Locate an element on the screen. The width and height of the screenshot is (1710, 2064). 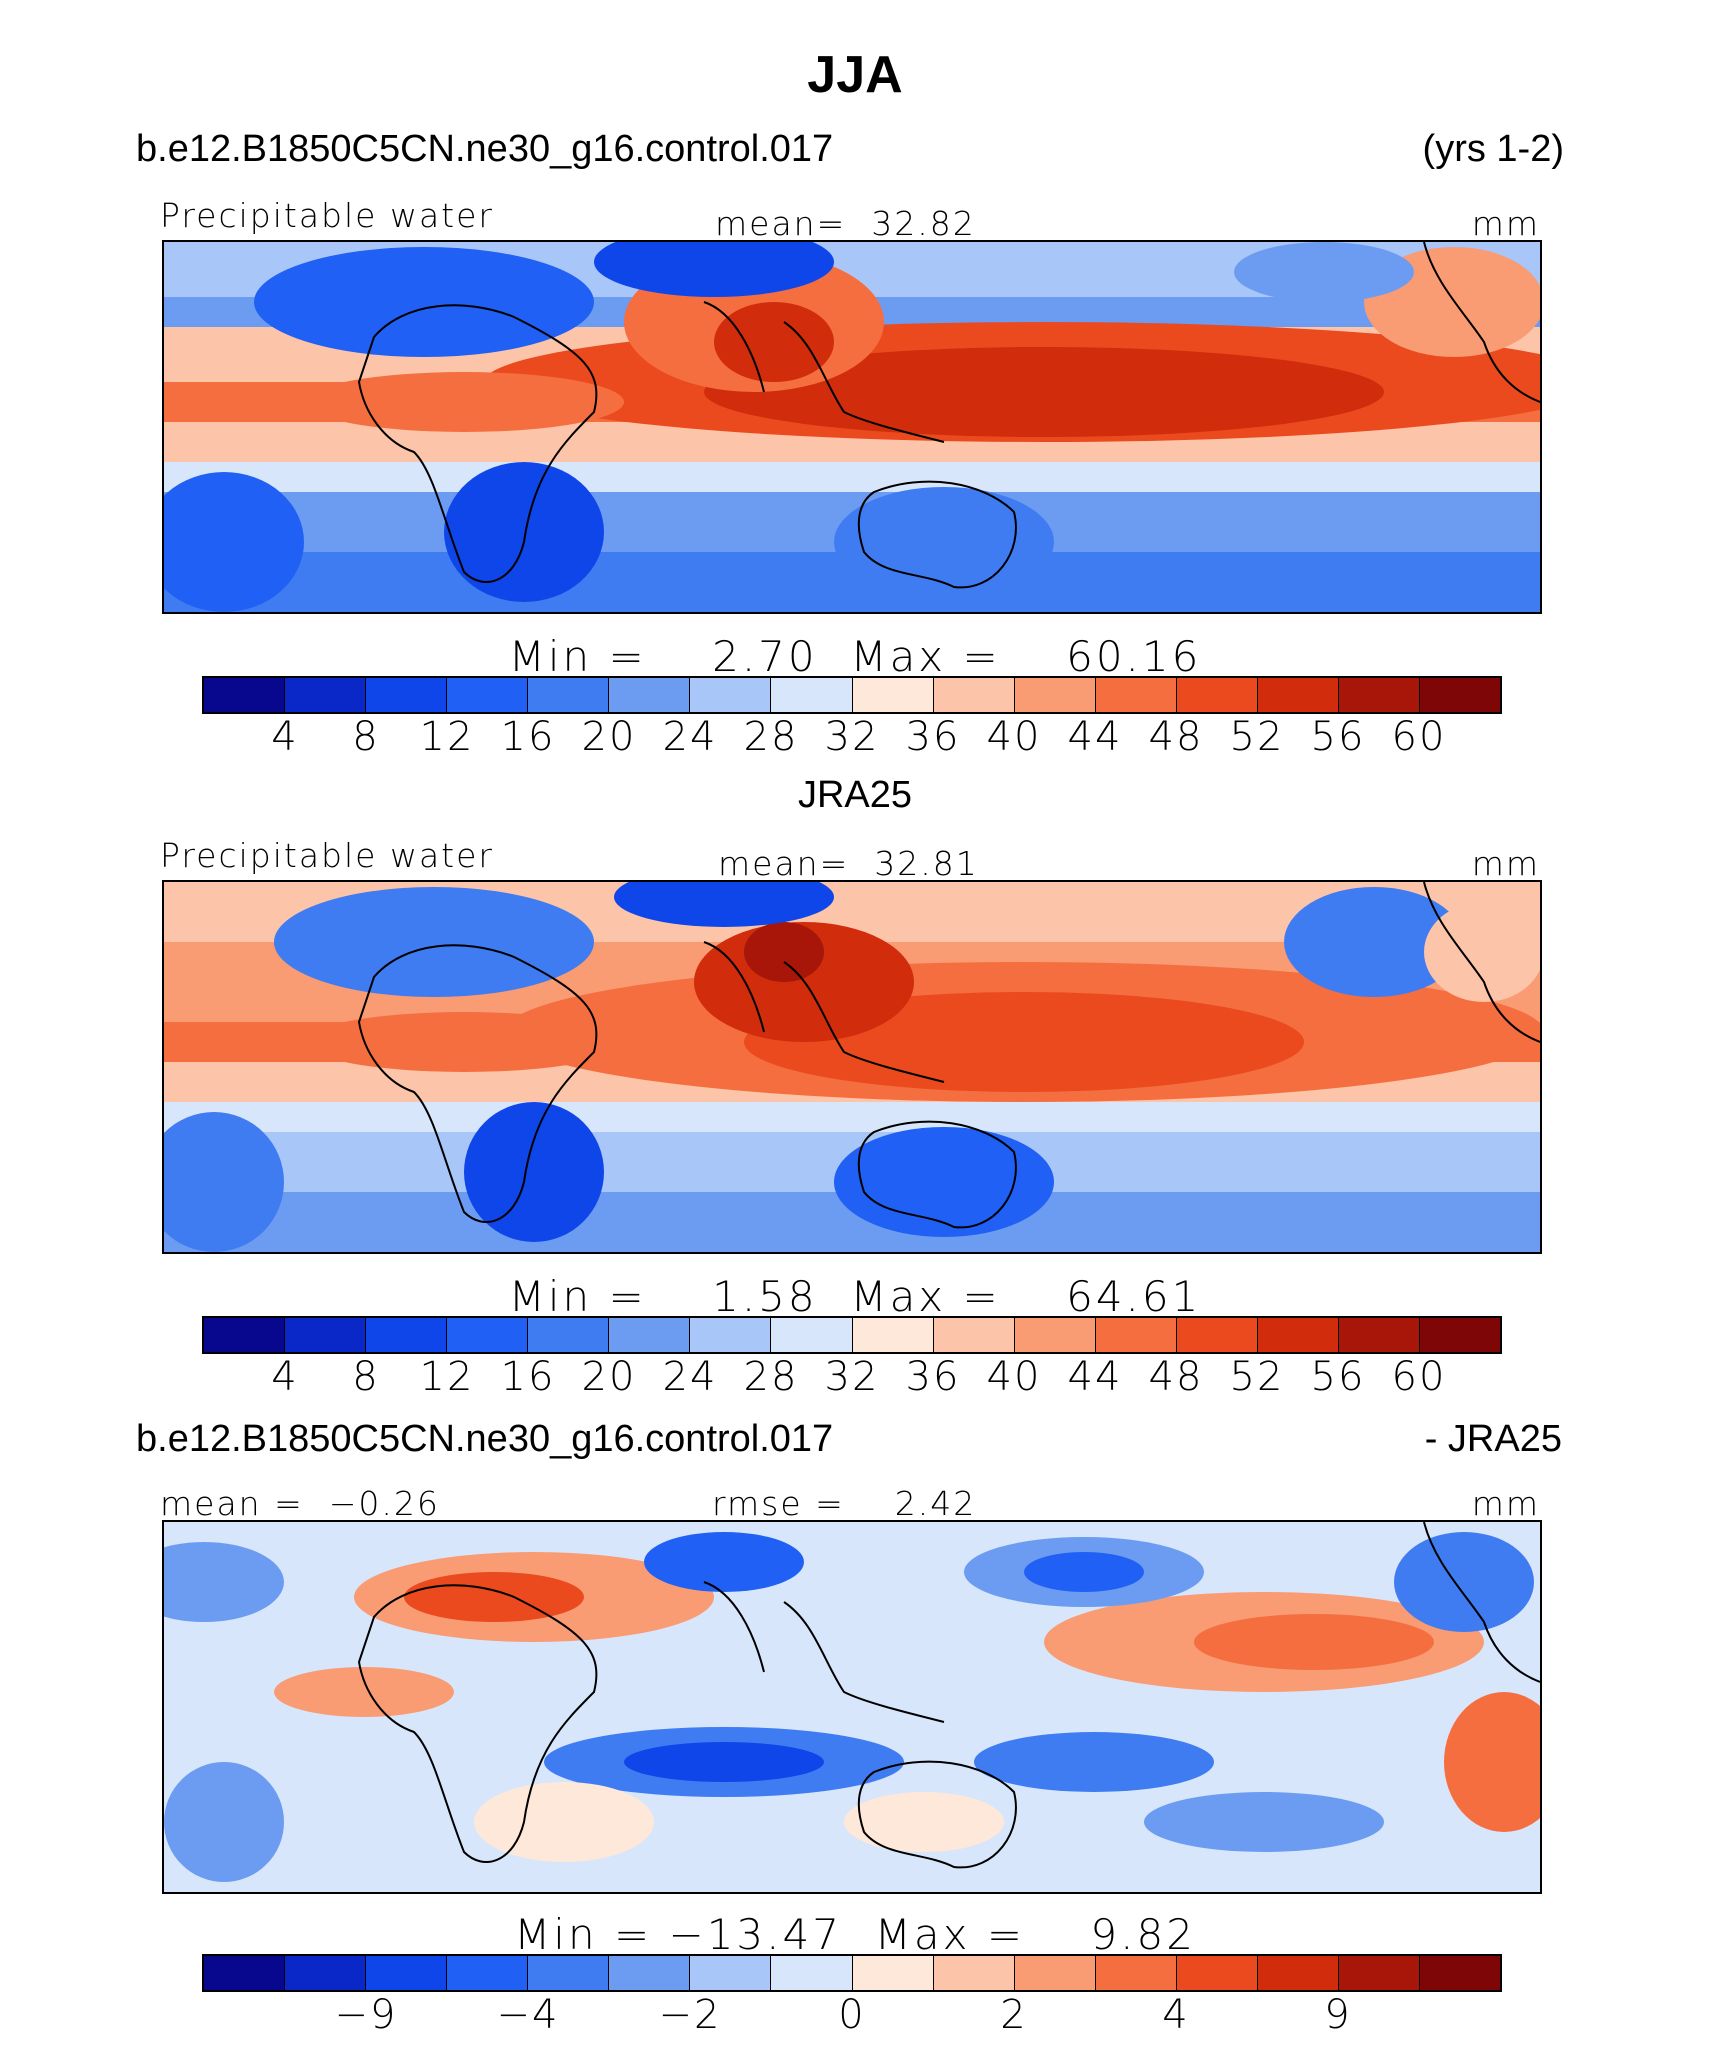
map-difference is located at coordinates (852, 1707).